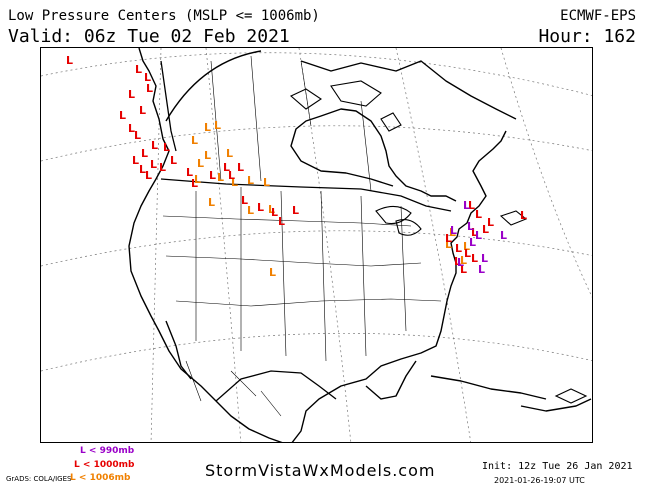 This screenshot has width=650, height=496. I want to click on legend-item-990: L < 990mb, so click(107, 451).